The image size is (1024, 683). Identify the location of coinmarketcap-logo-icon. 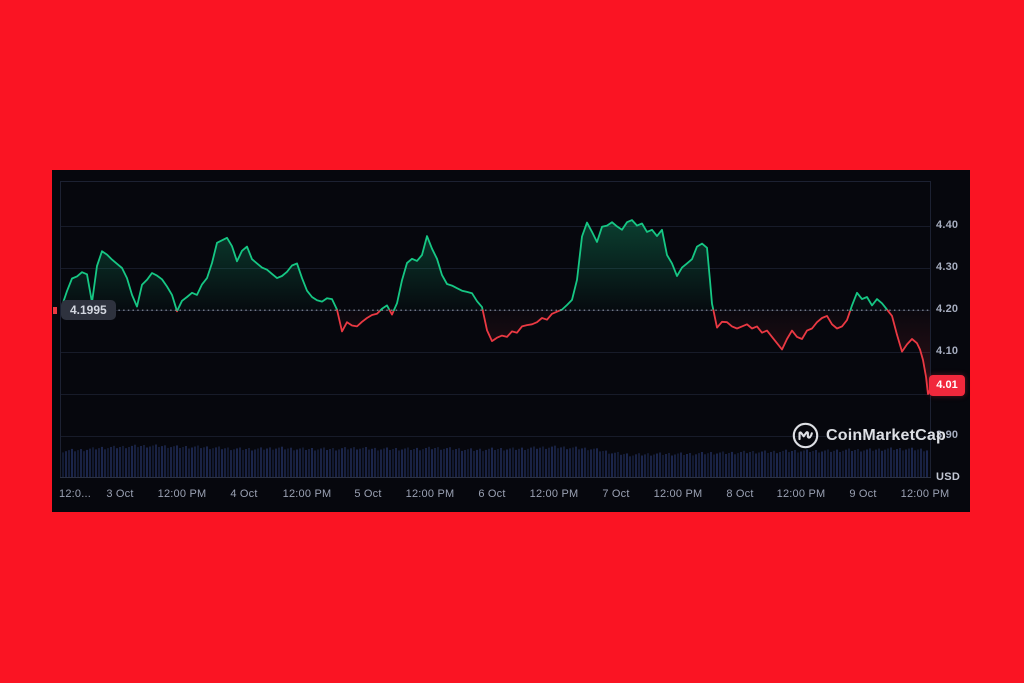
(805, 435).